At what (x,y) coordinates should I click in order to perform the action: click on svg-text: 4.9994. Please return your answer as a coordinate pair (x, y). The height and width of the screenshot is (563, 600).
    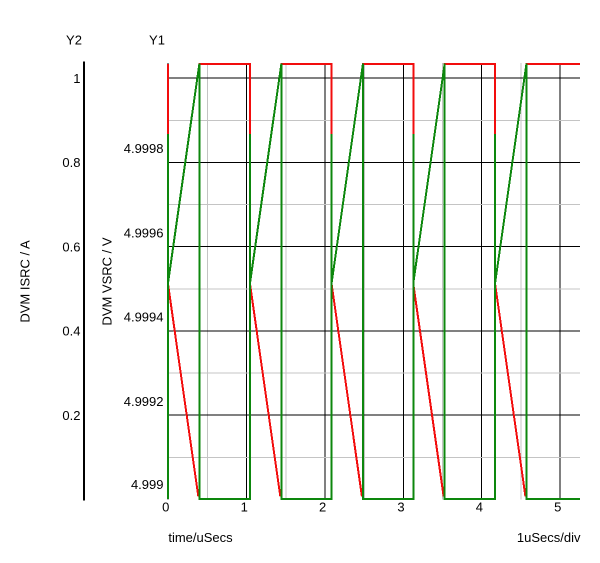
    Looking at the image, I should click on (144, 317).